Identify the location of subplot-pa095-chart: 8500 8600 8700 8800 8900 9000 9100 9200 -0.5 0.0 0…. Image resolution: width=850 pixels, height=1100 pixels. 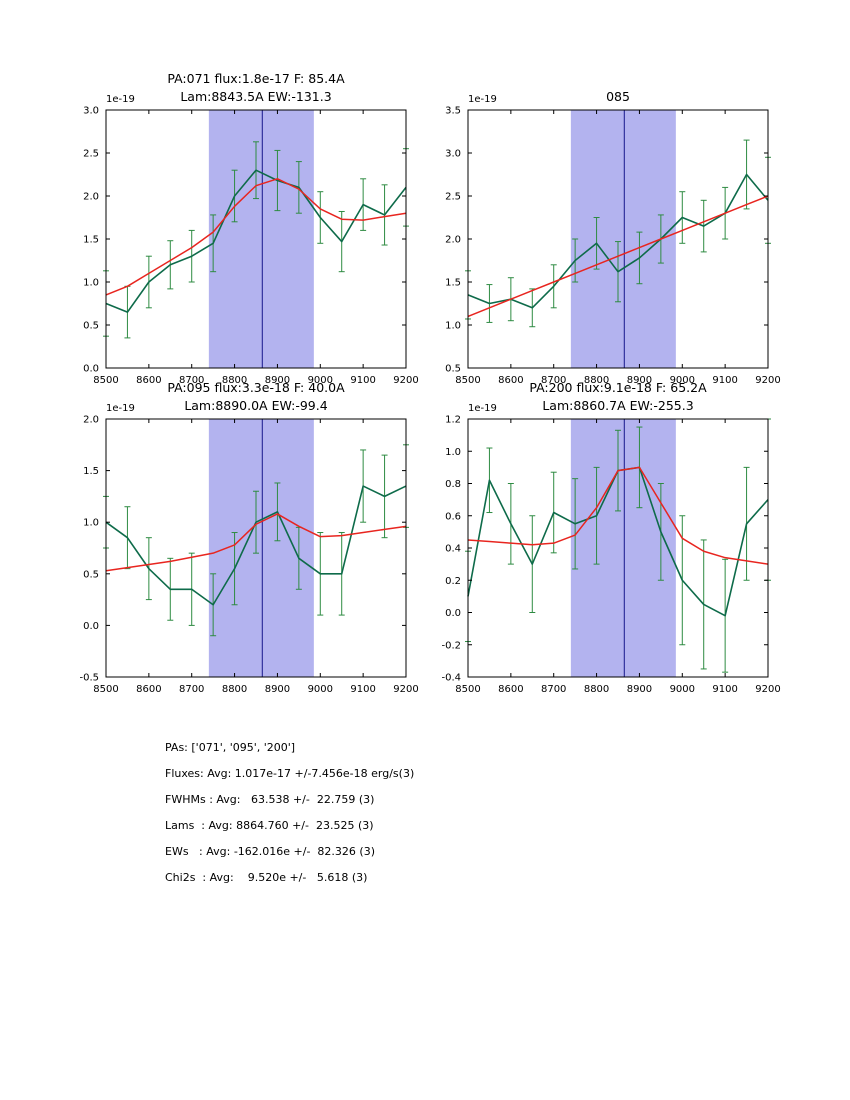
(248, 537).